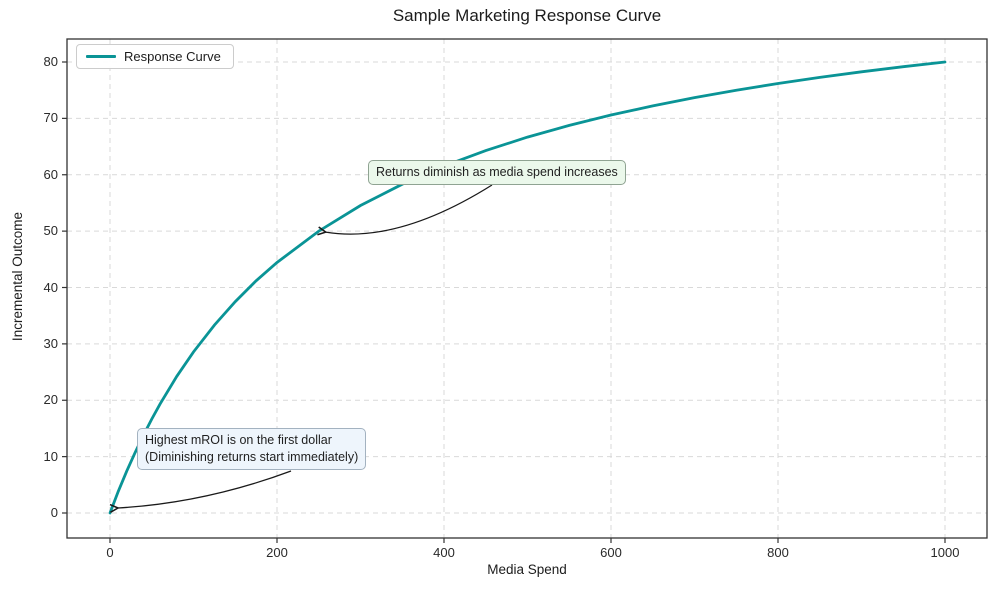 This screenshot has width=1000, height=600. I want to click on y-tick-label: 50, so click(50, 231).